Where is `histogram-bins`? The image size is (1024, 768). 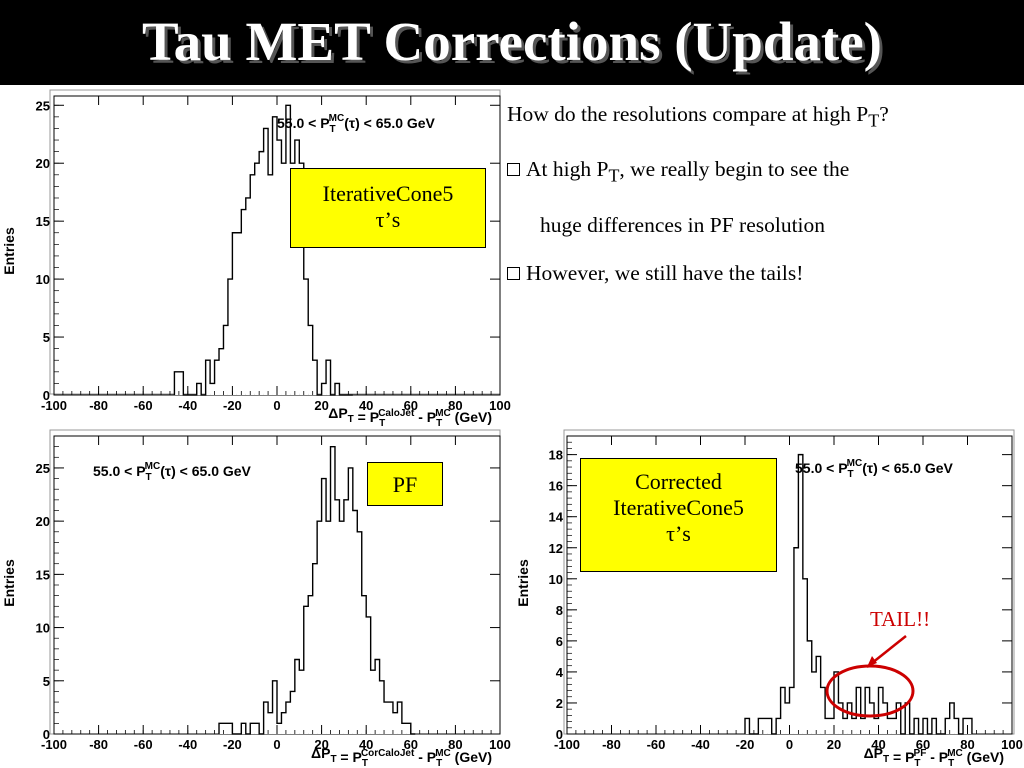 histogram-bins is located at coordinates (315, 590).